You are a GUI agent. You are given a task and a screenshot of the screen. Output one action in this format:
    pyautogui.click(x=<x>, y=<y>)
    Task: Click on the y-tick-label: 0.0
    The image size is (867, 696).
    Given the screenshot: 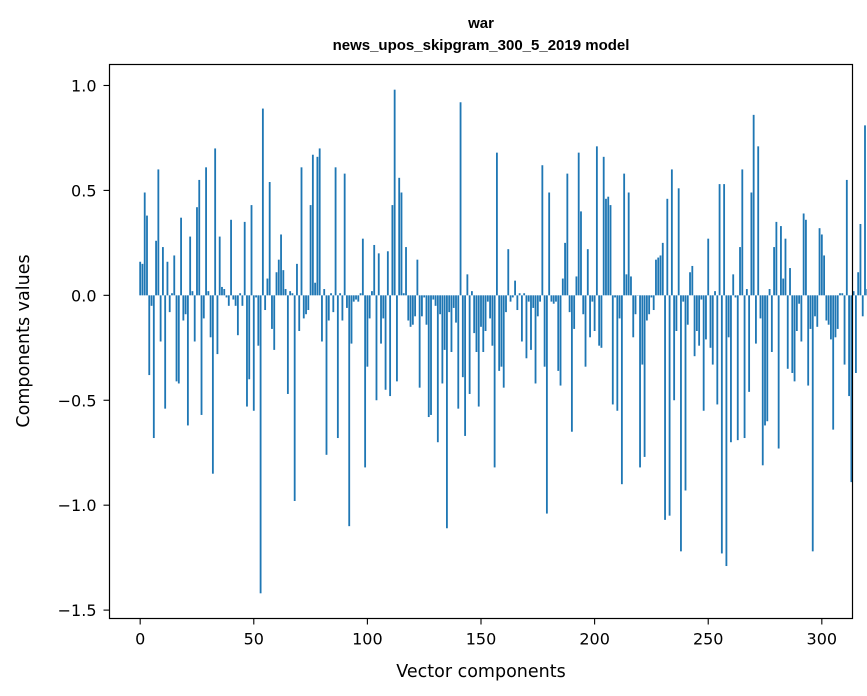 What is the action you would take?
    pyautogui.click(x=83, y=295)
    